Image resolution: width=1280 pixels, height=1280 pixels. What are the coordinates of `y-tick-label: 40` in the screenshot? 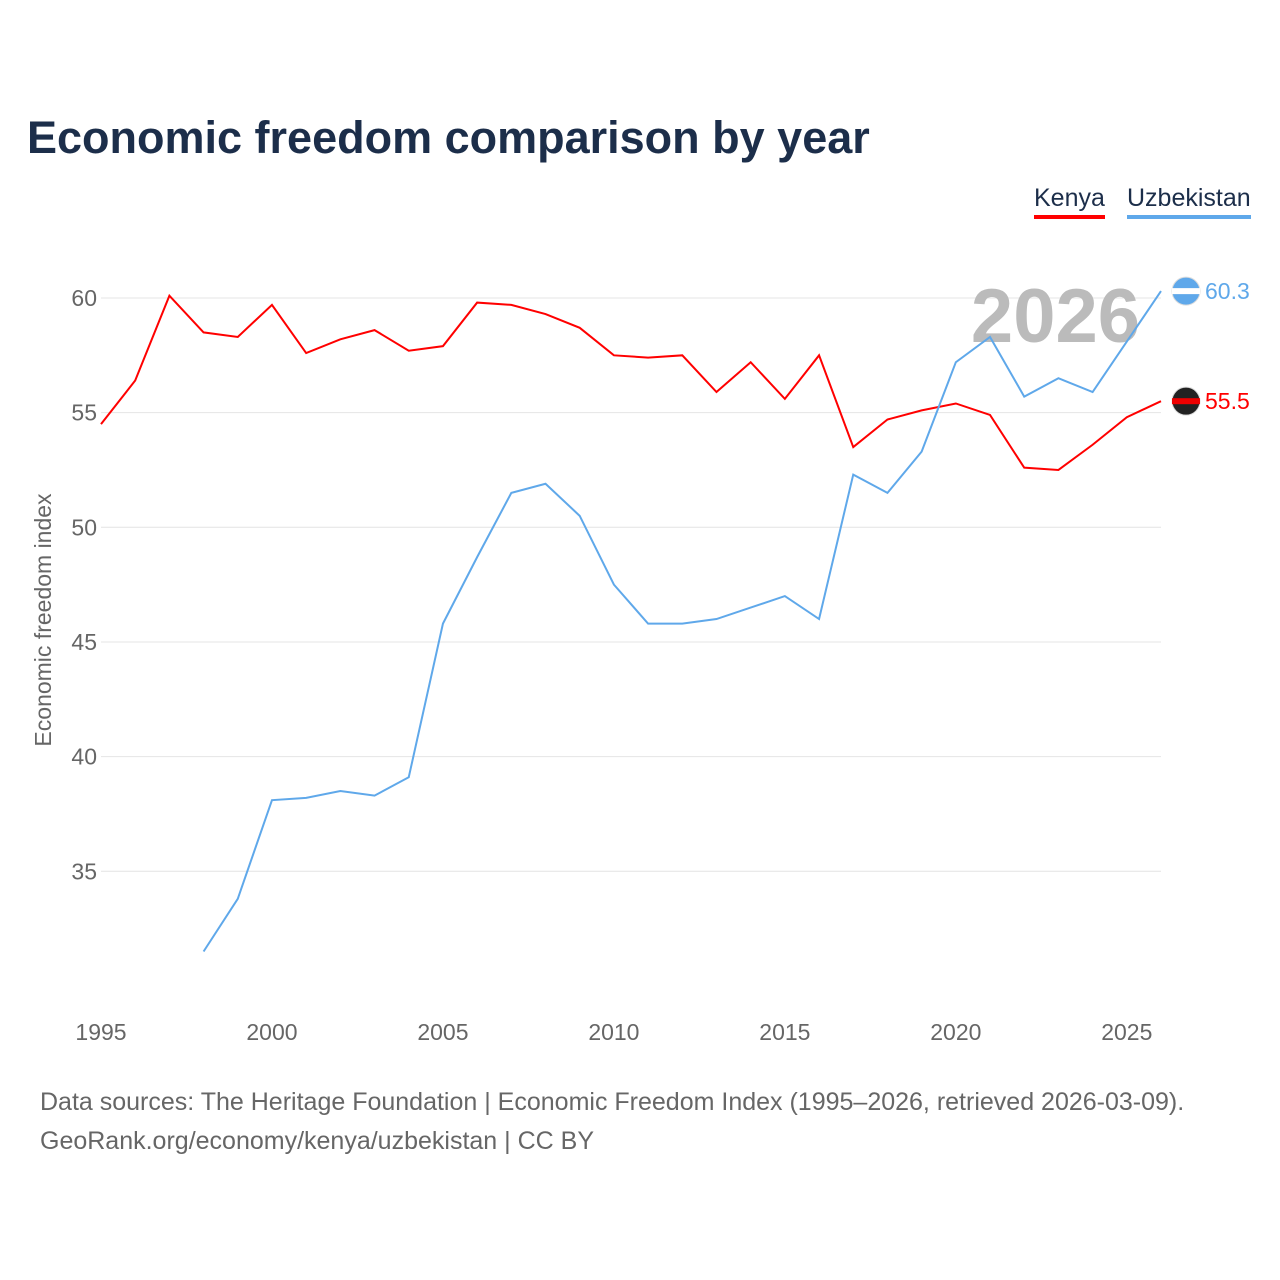 It's located at (84, 757).